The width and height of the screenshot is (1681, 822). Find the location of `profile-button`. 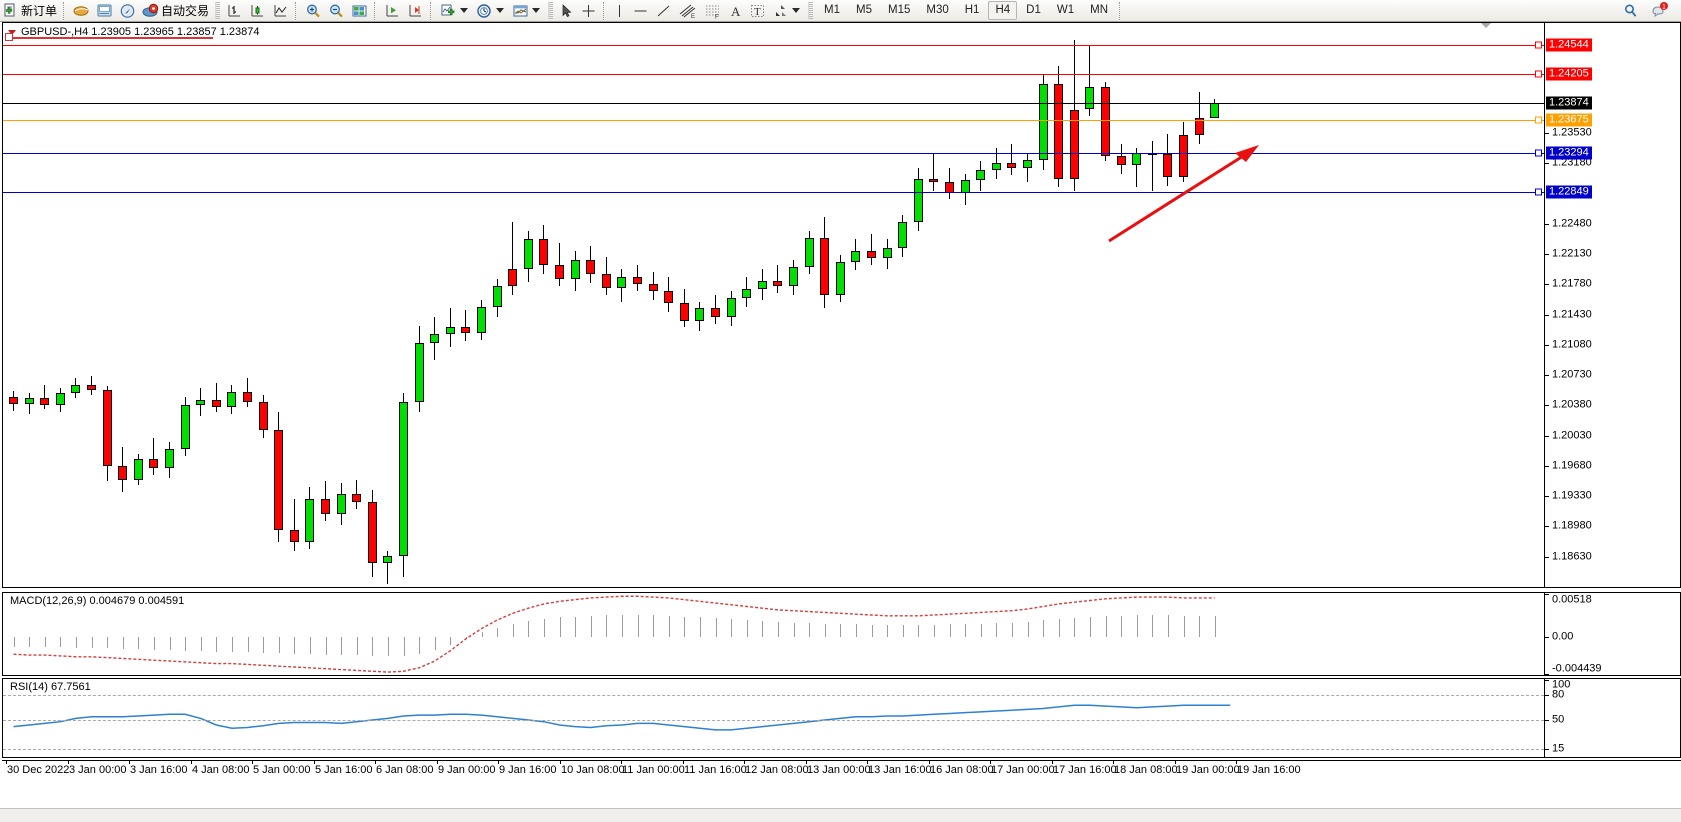

profile-button is located at coordinates (81, 11).